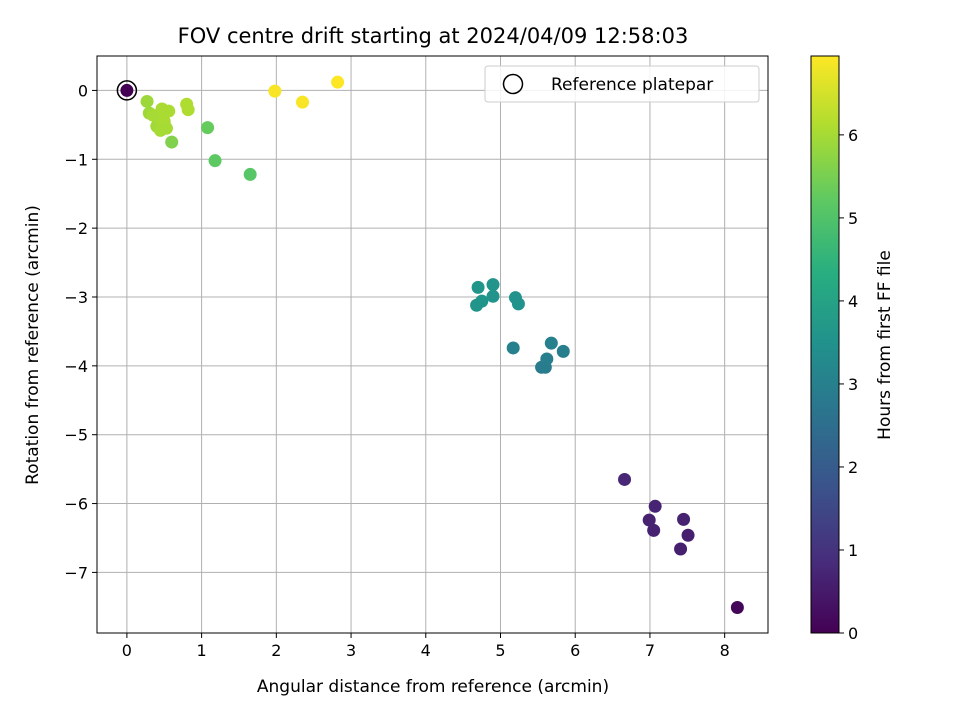 This screenshot has width=960, height=720. Describe the element at coordinates (76, 504) in the screenshot. I see `y-tick-label: −6` at that location.